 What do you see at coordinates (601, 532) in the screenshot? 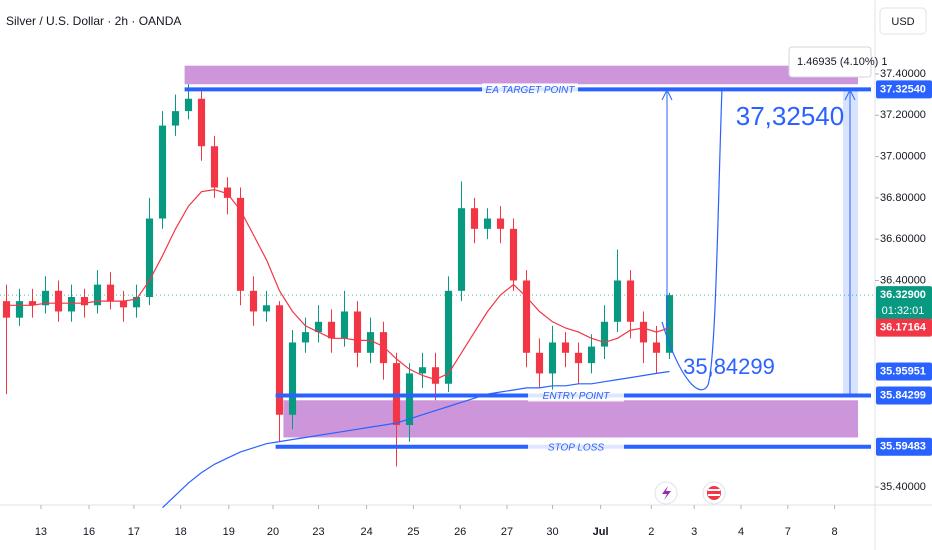
I see `x-tick-label: Jul` at bounding box center [601, 532].